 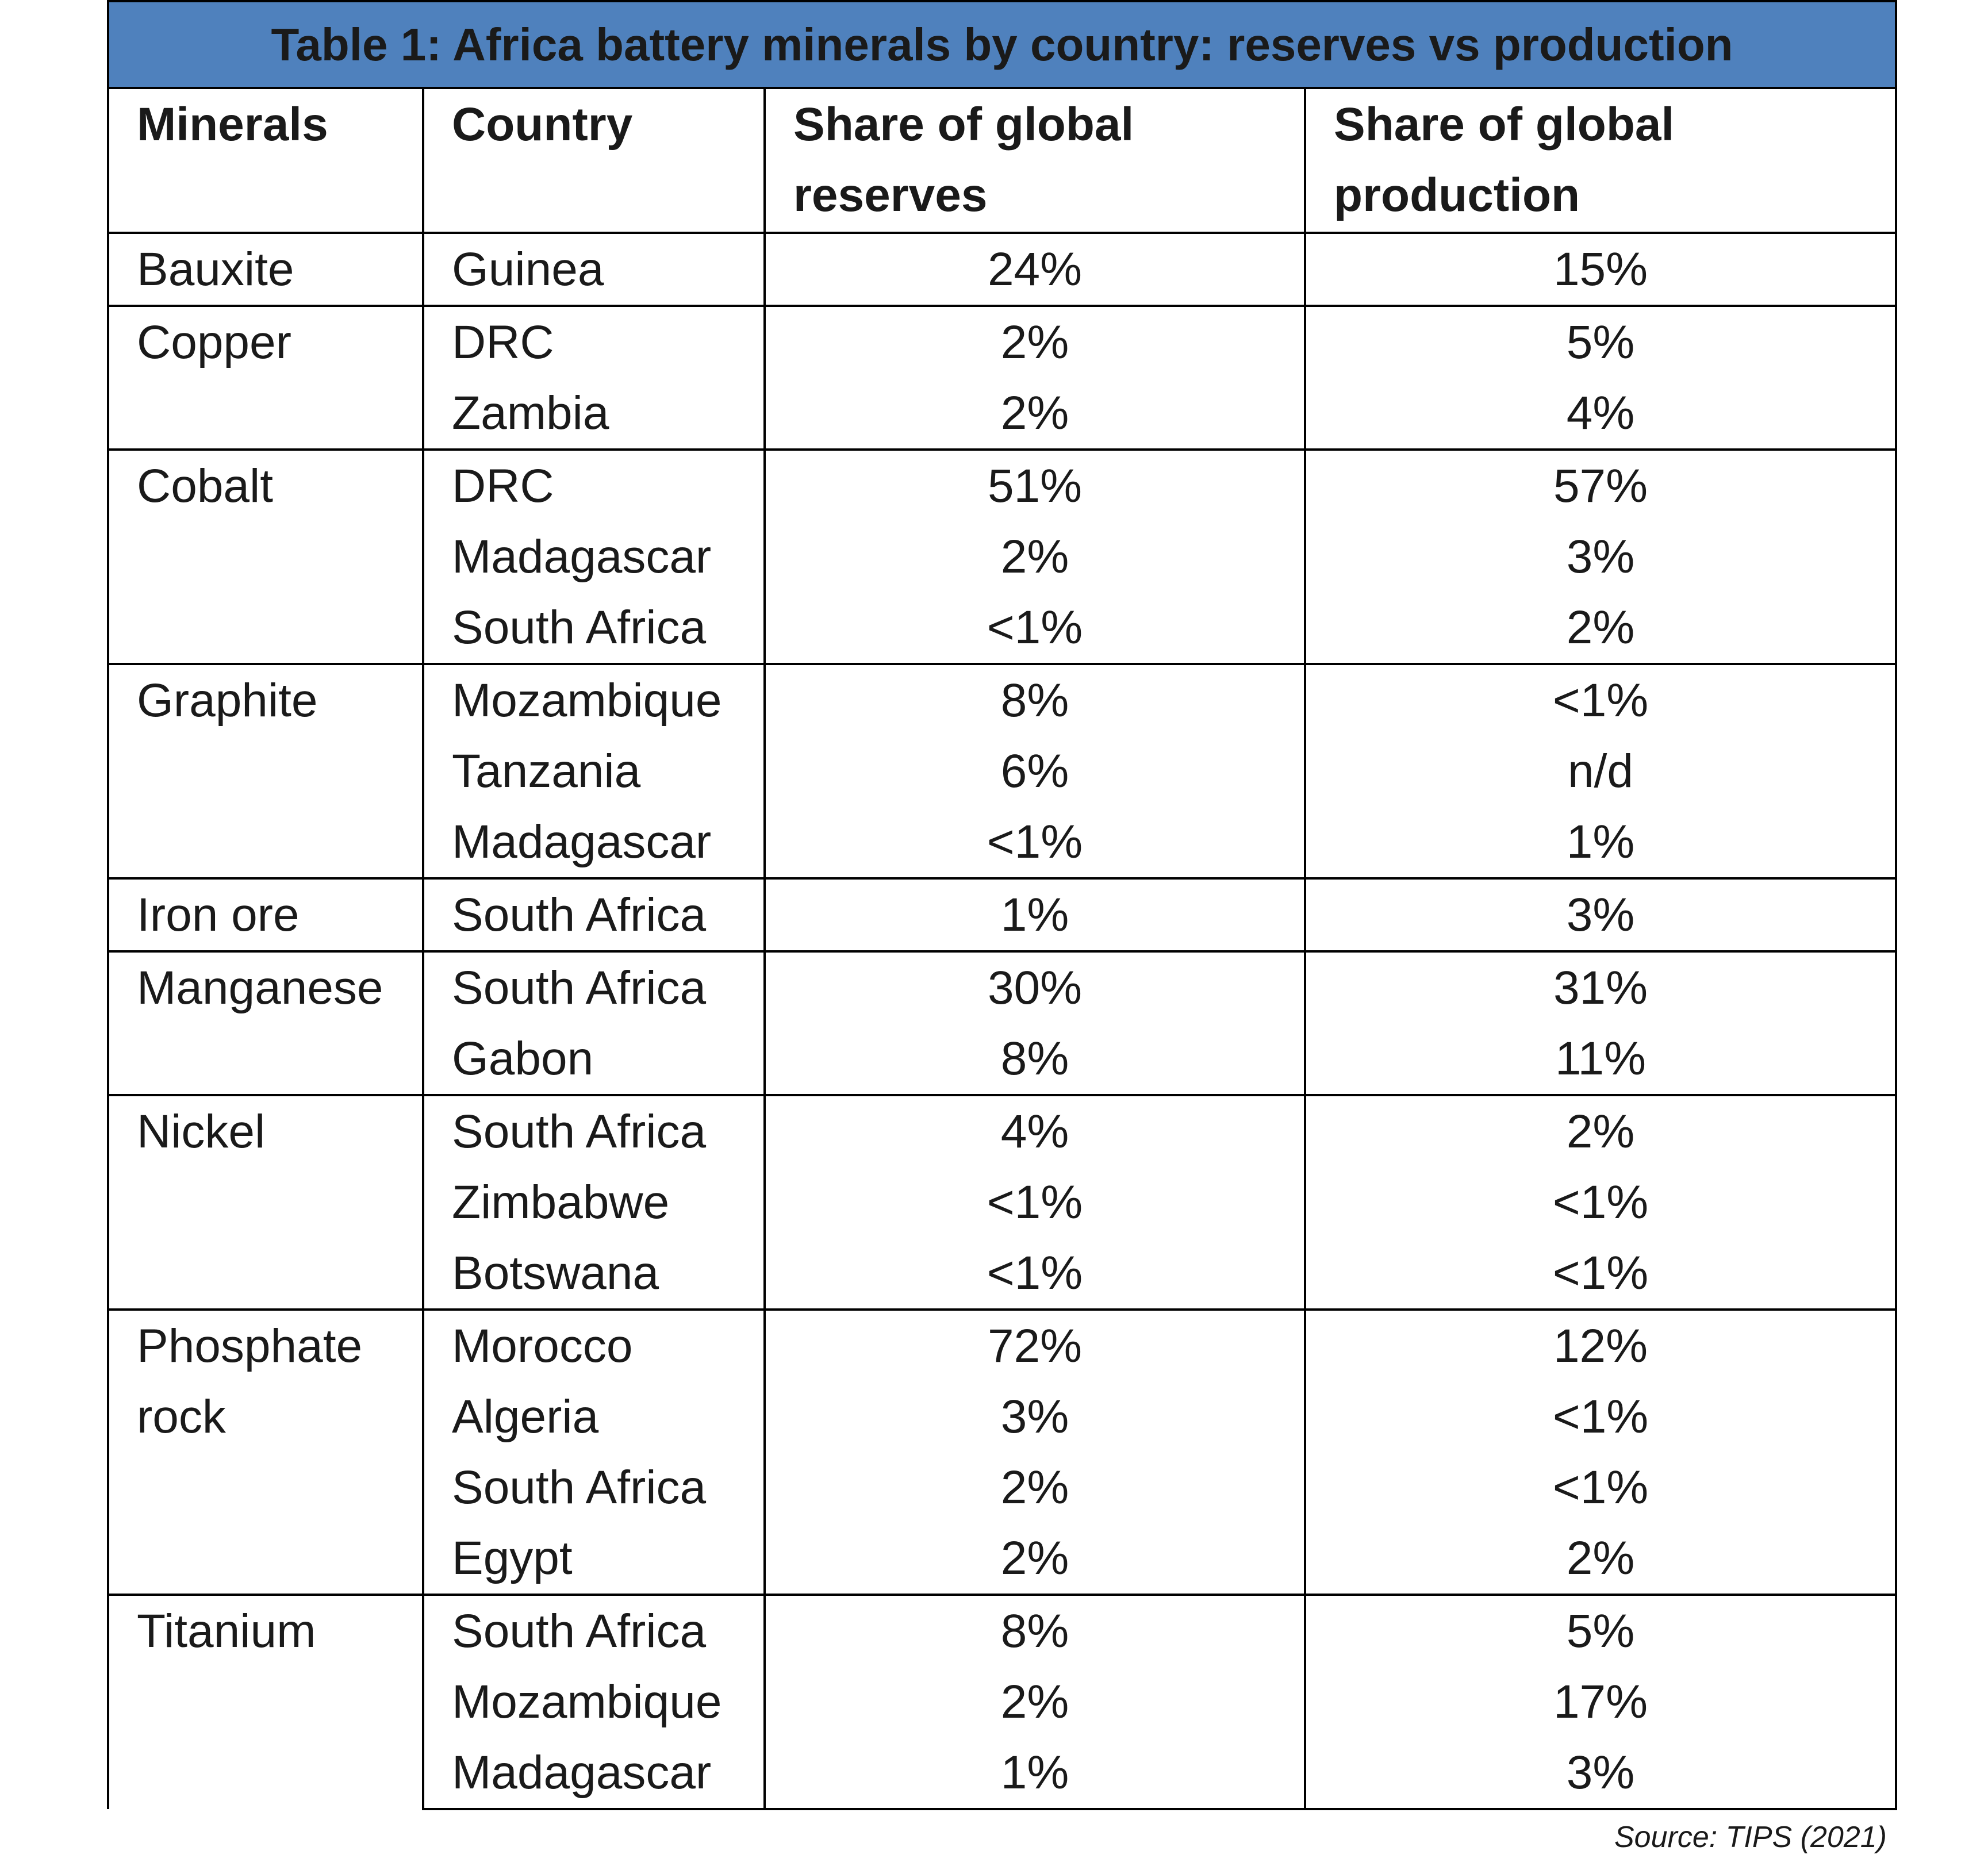 I want to click on data-row: Gabon 8% 11%, so click(x=1003, y=1059).